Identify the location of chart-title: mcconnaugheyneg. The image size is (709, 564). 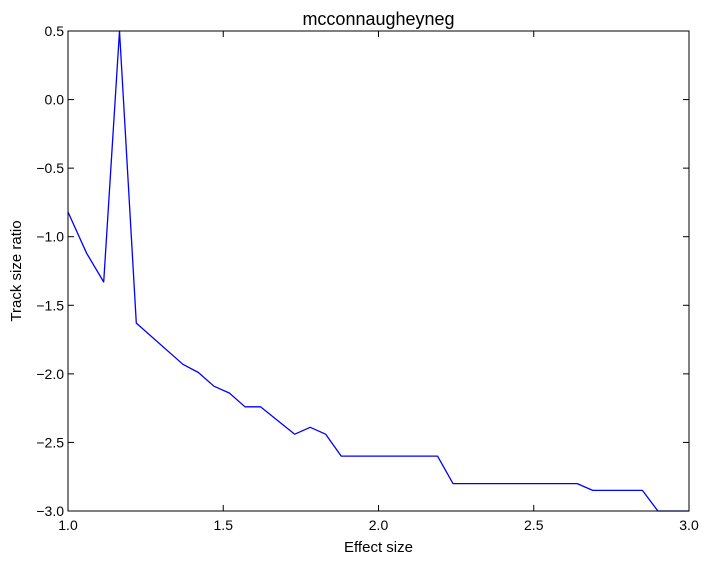
(378, 19).